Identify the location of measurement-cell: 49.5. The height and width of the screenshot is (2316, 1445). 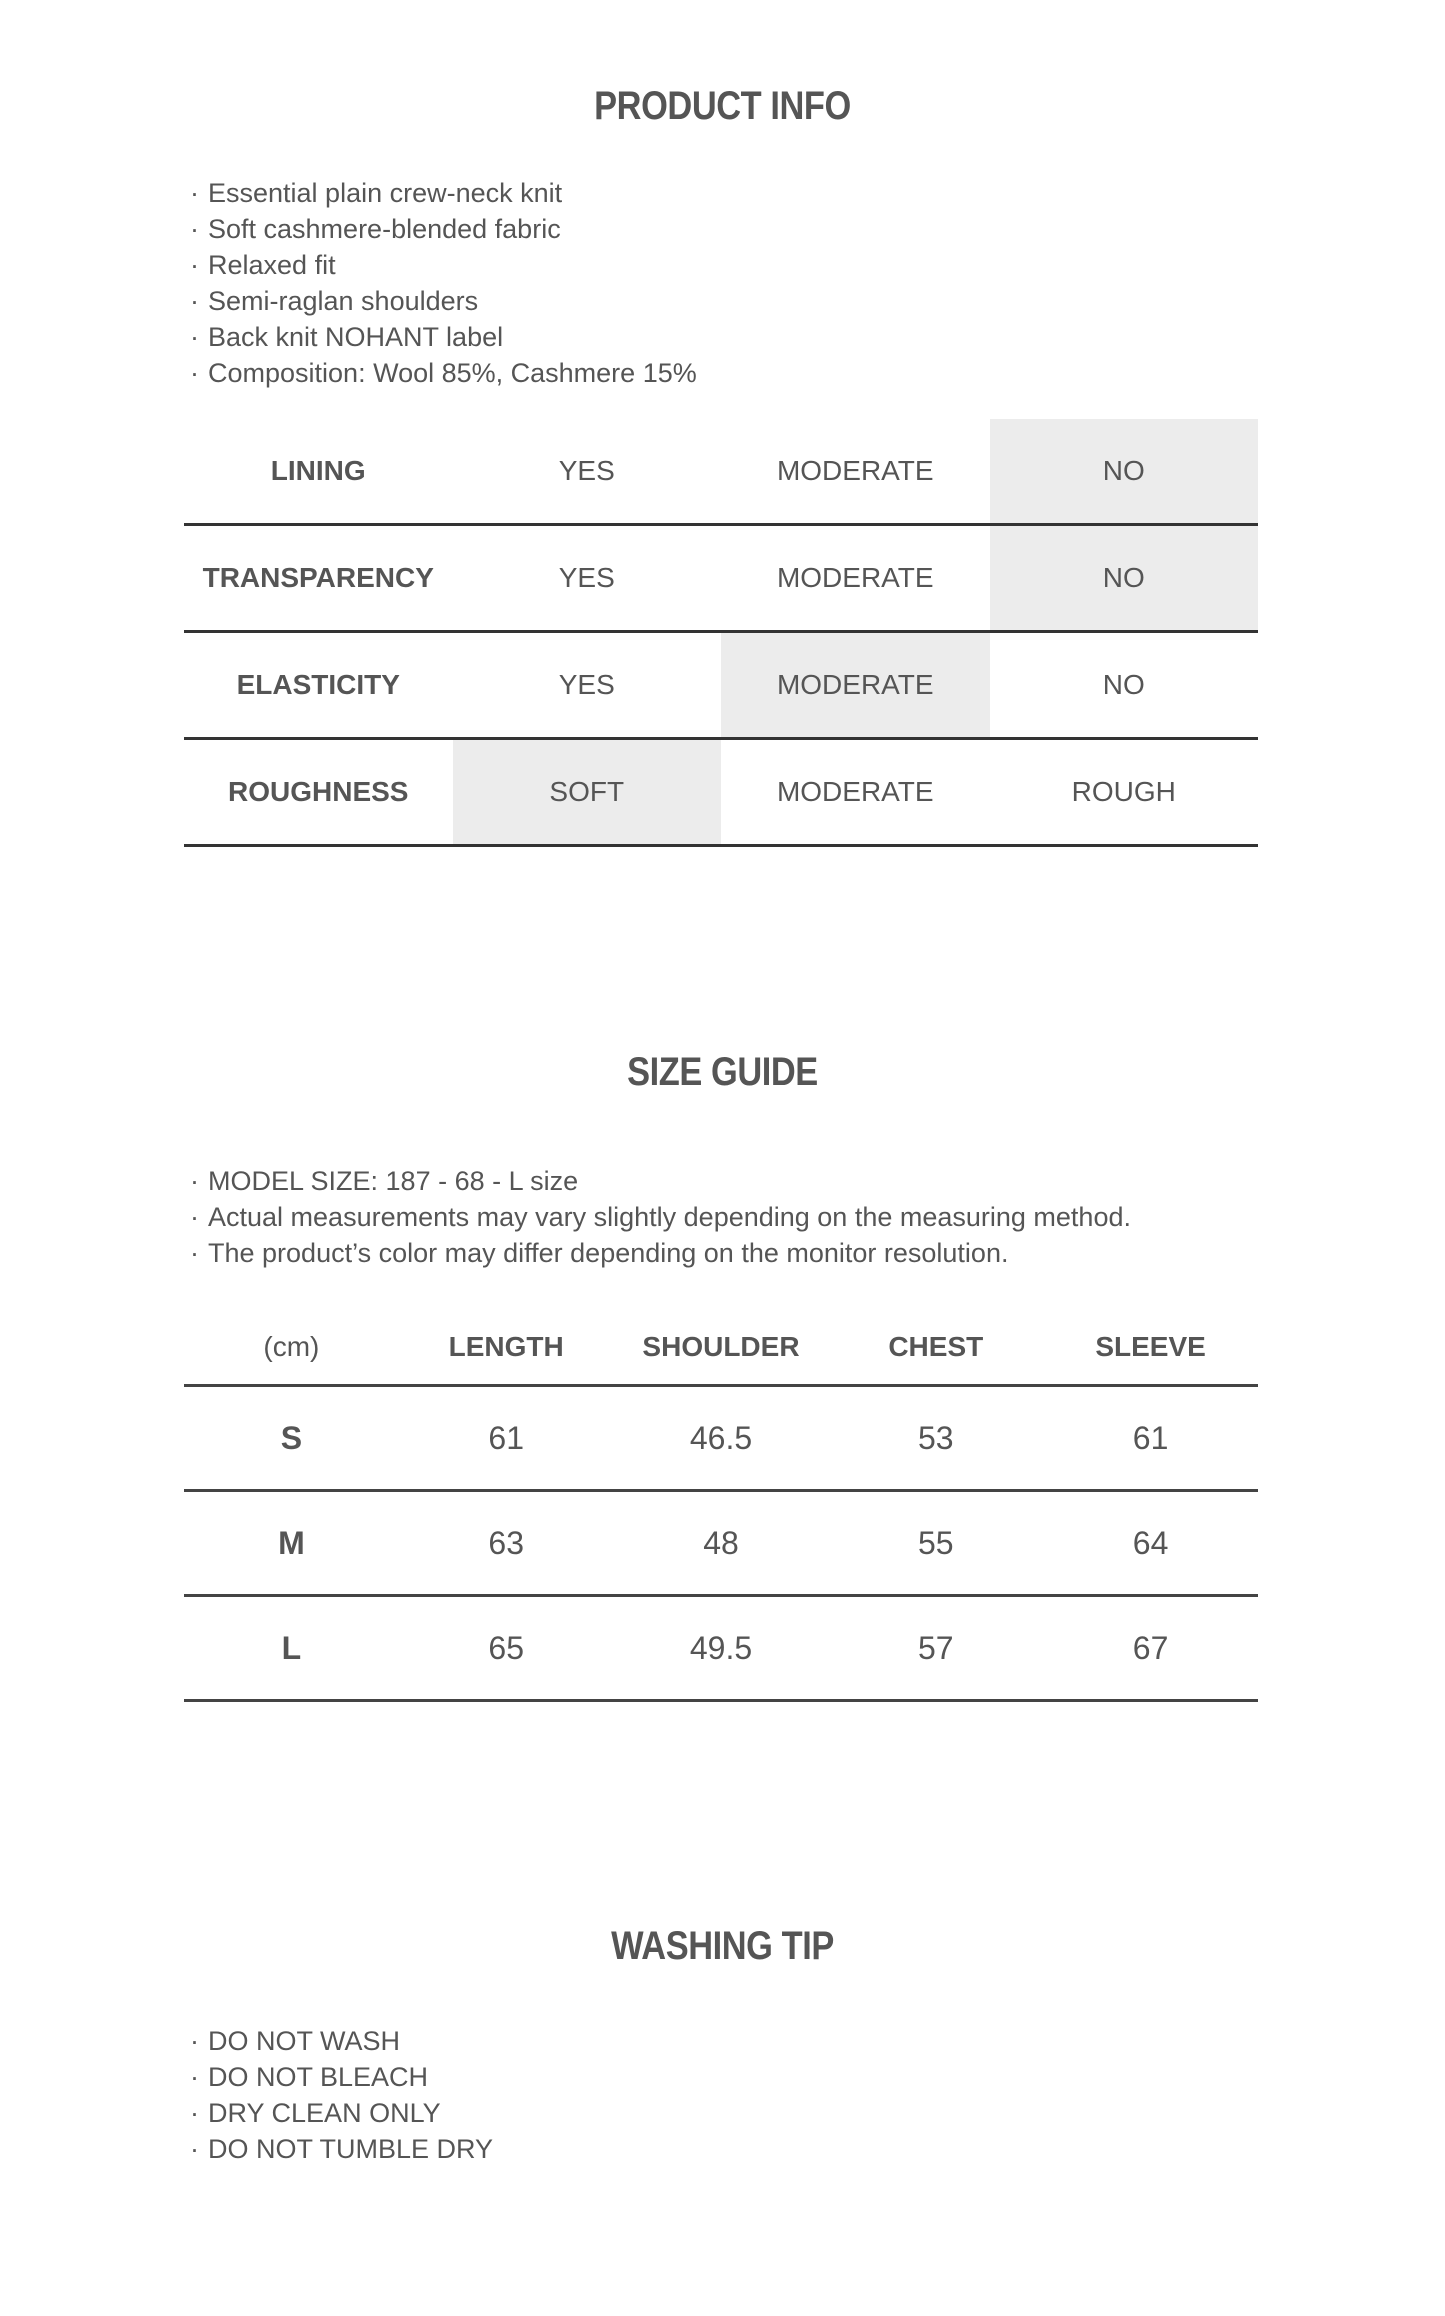
(721, 1648).